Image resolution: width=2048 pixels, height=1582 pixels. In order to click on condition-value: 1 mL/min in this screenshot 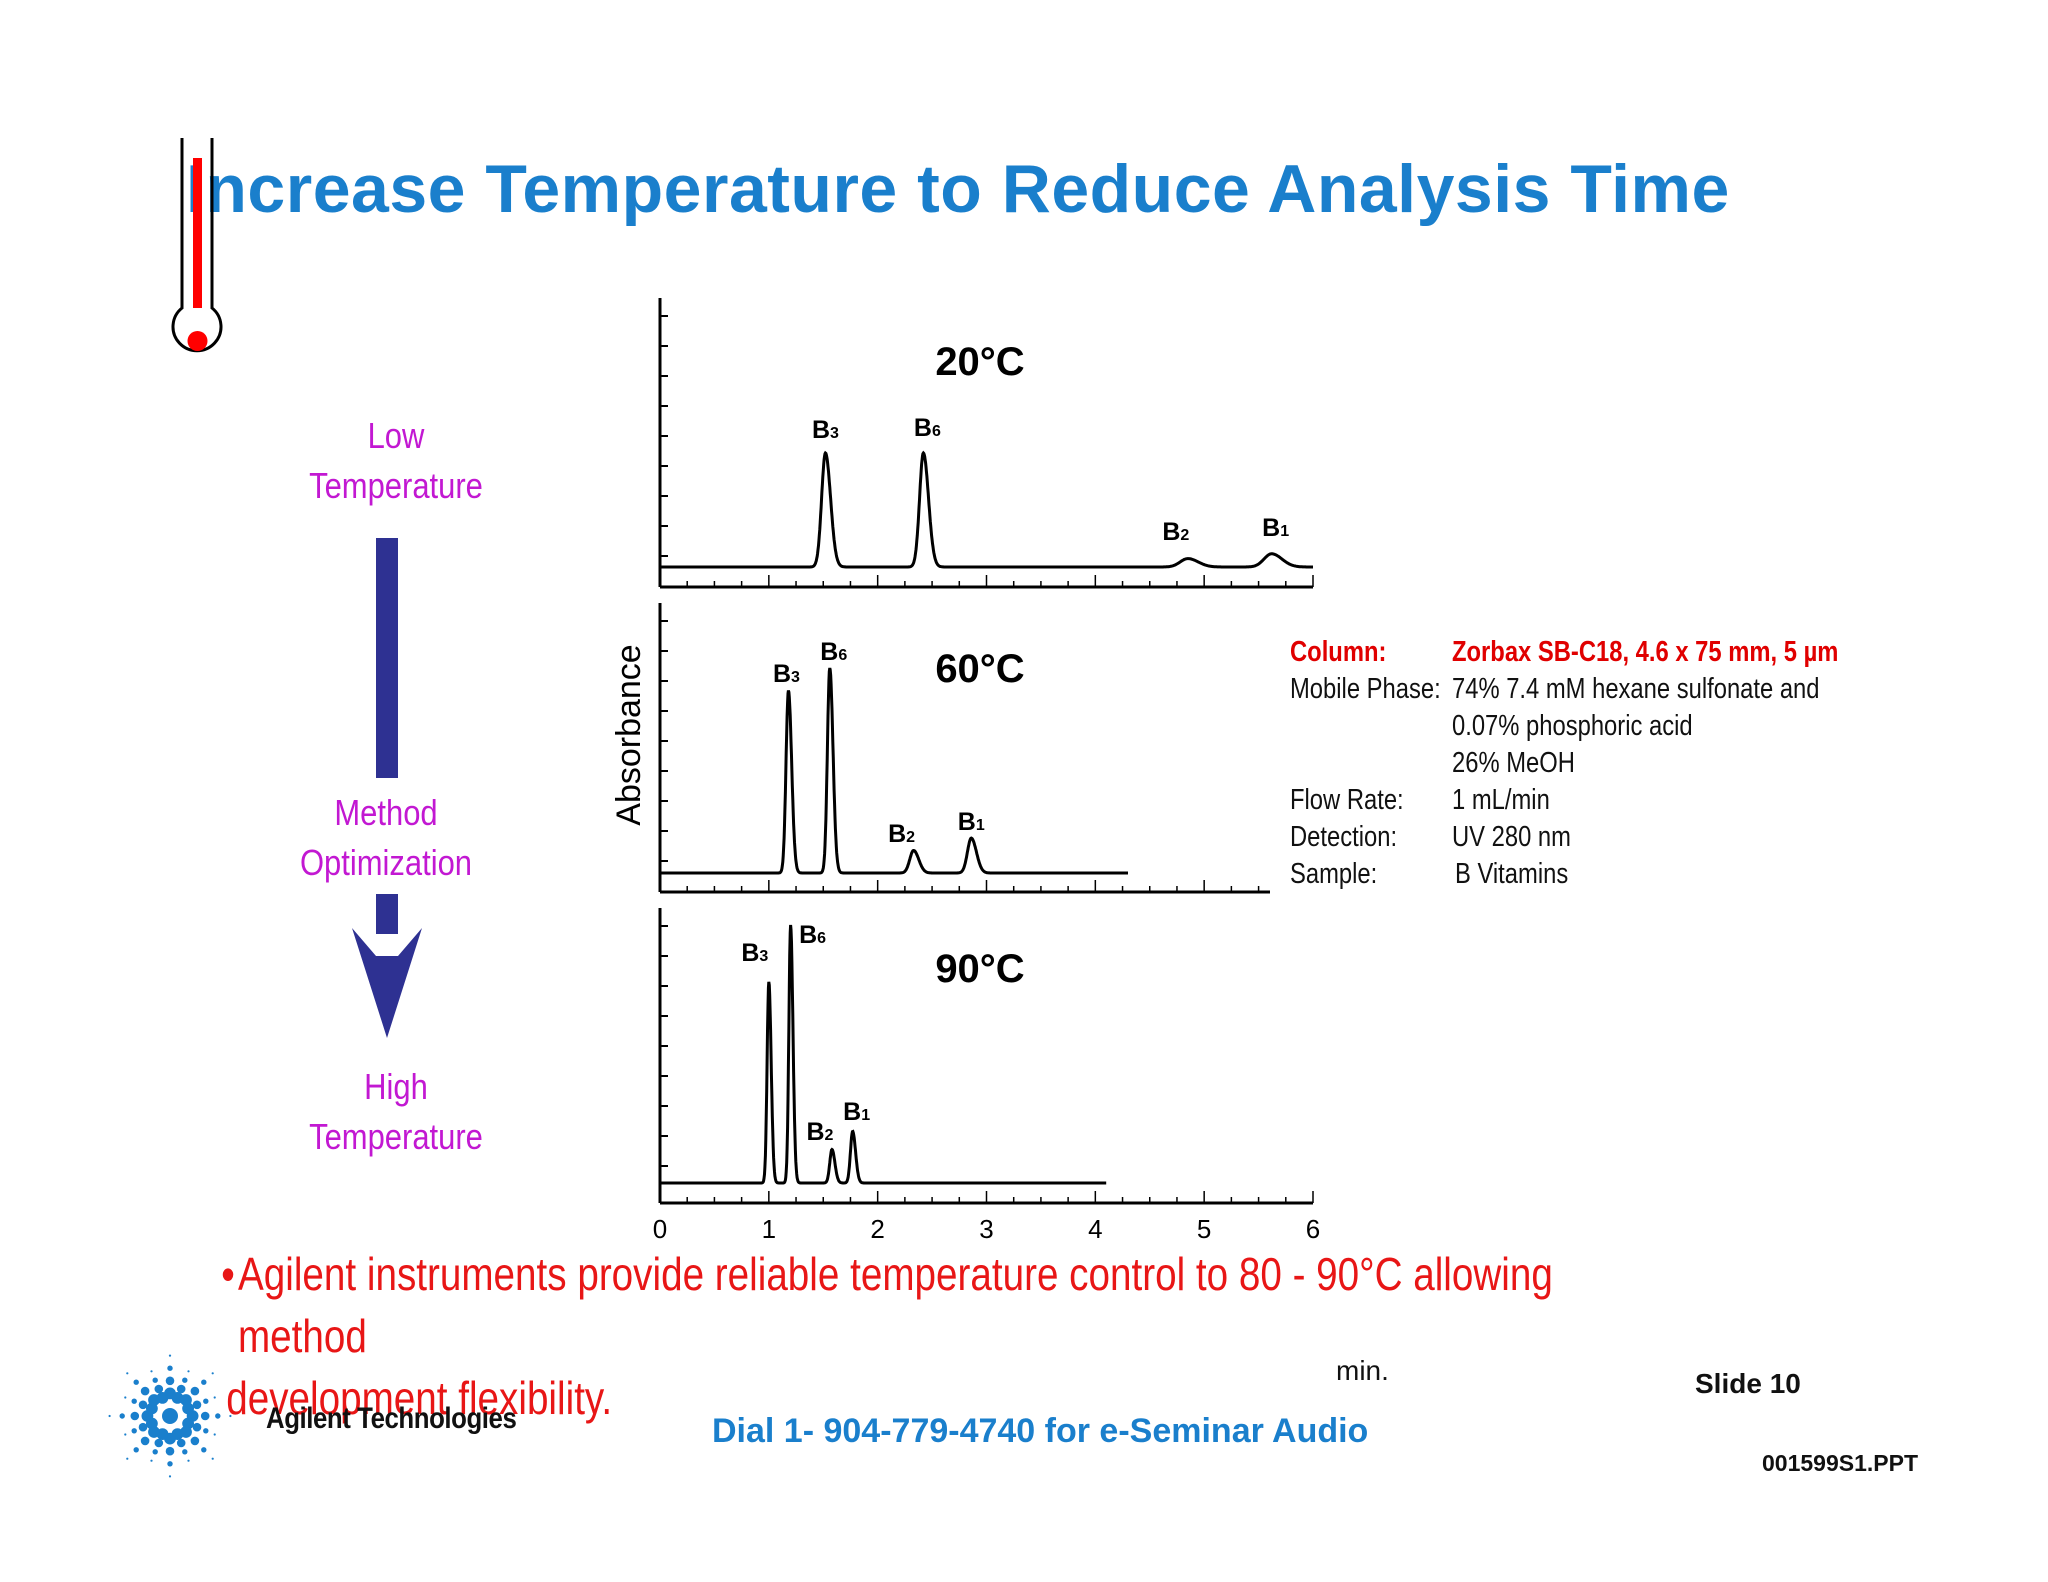, I will do `click(1501, 800)`.